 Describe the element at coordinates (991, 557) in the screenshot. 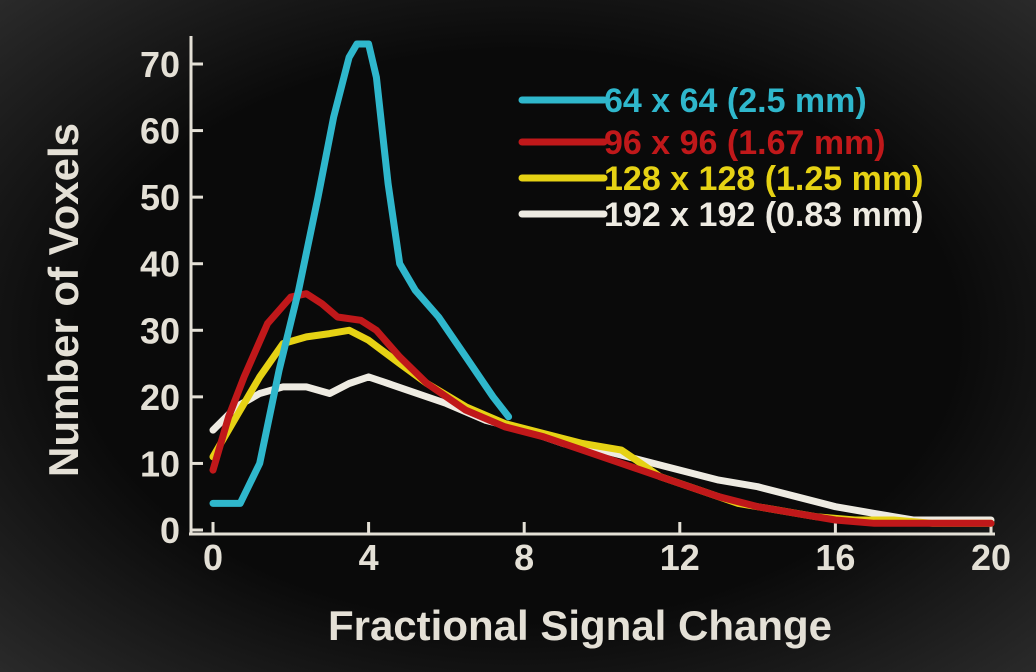

I see `x-tick-label: 20` at that location.